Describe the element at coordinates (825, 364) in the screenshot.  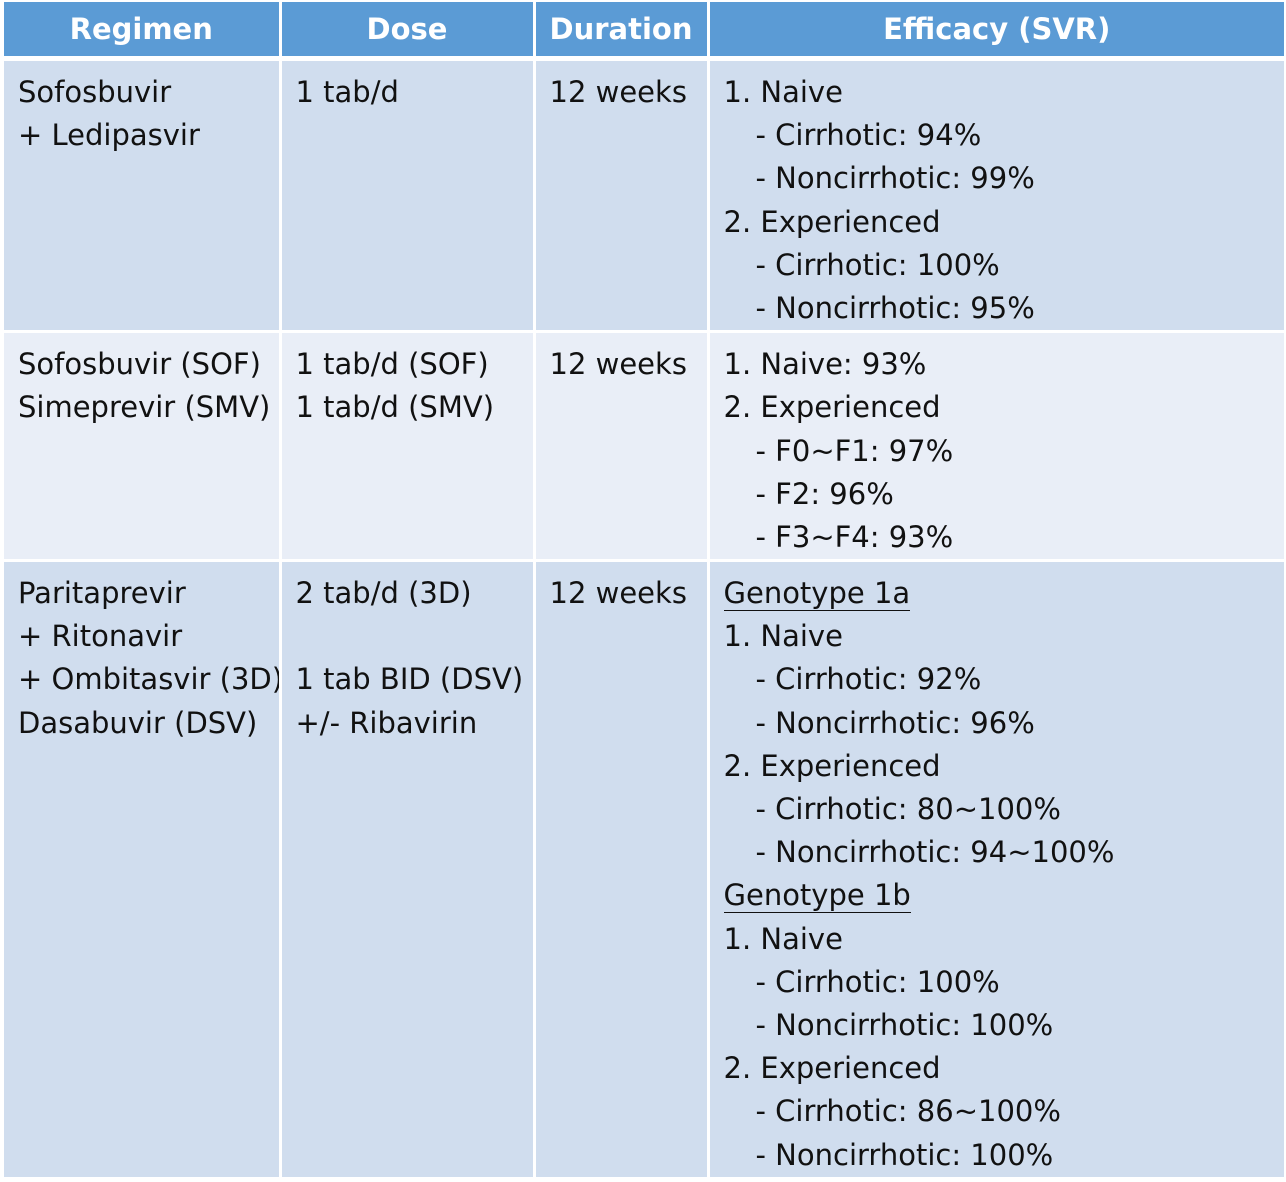
I see `efficacy-heading: 1. Naive: 93%` at that location.